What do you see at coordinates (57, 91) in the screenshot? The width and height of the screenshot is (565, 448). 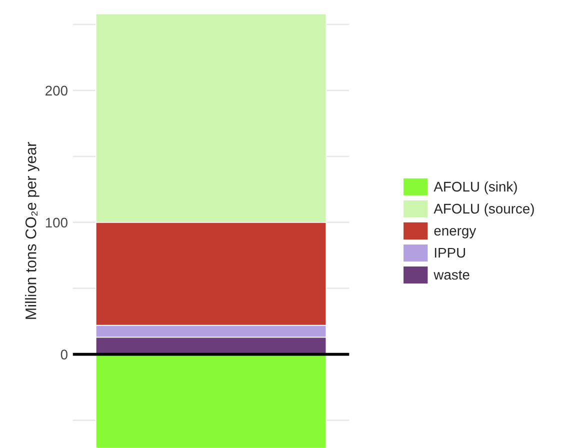 I see `y-tick-label: 200` at bounding box center [57, 91].